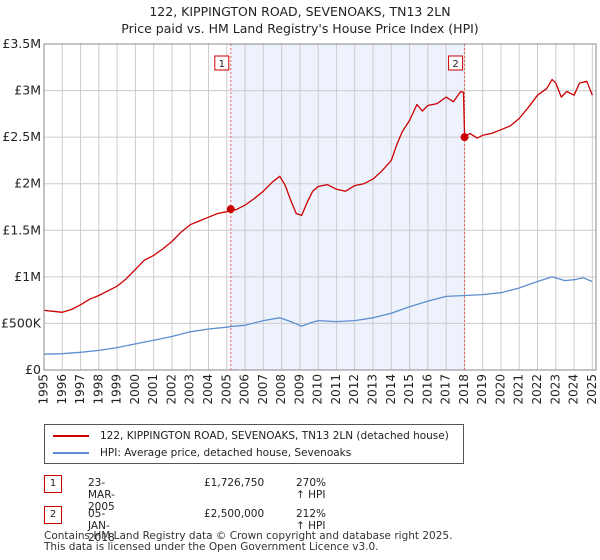 Image resolution: width=600 pixels, height=560 pixels. Describe the element at coordinates (482, 389) in the screenshot. I see `x-tick-label: 2019` at that location.